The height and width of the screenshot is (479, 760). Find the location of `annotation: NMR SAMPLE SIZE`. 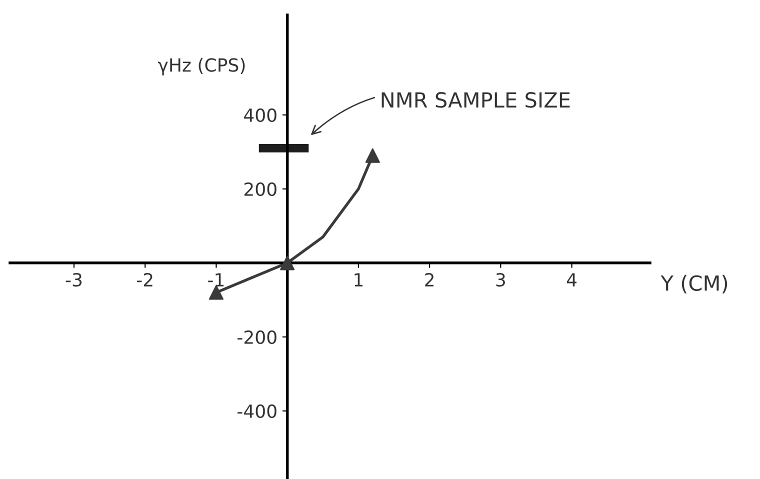

annotation: NMR SAMPLE SIZE is located at coordinates (476, 100).